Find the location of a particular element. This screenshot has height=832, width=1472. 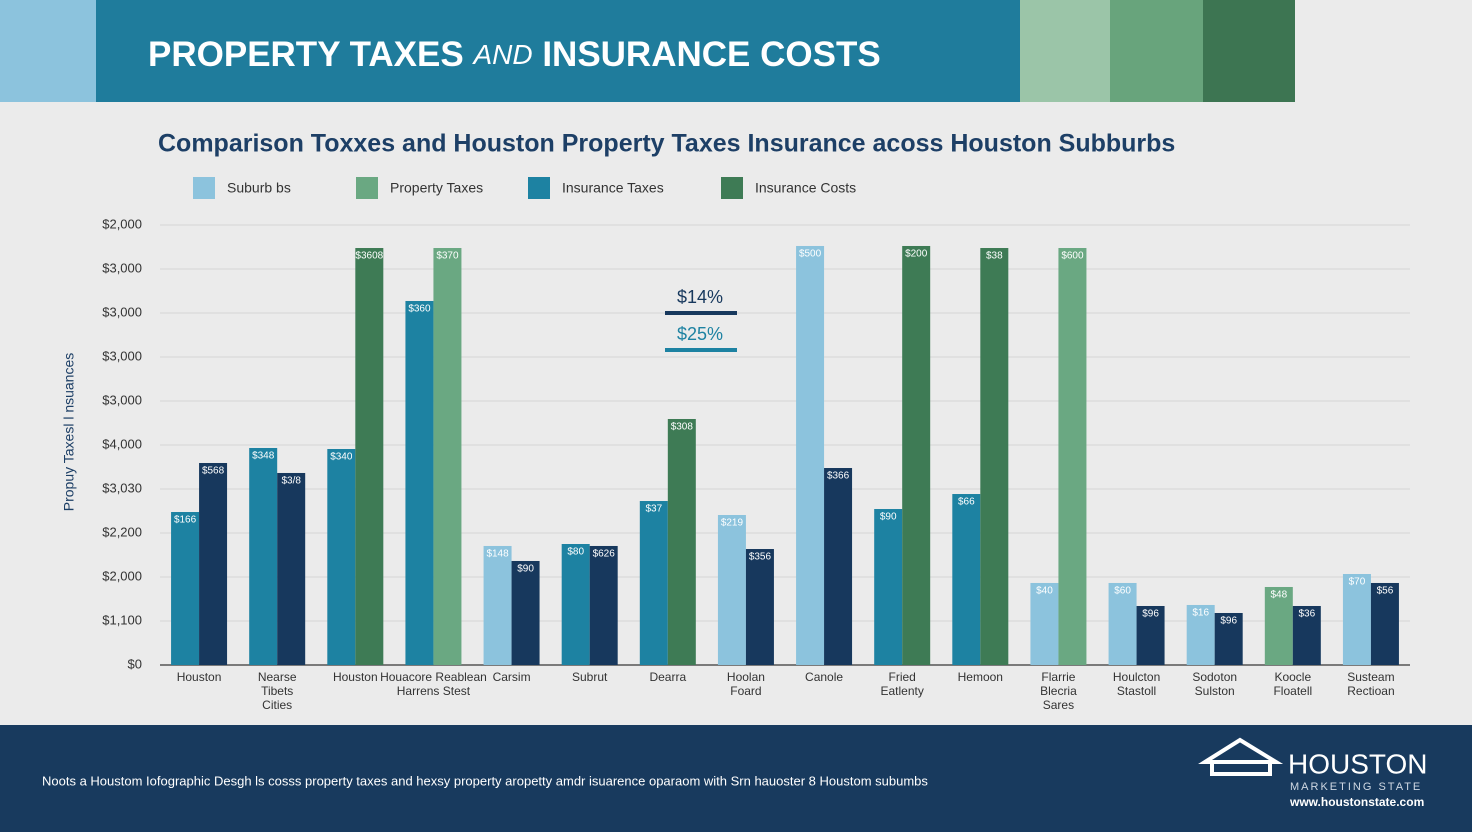

bar-label: $80 is located at coordinates (575, 552).